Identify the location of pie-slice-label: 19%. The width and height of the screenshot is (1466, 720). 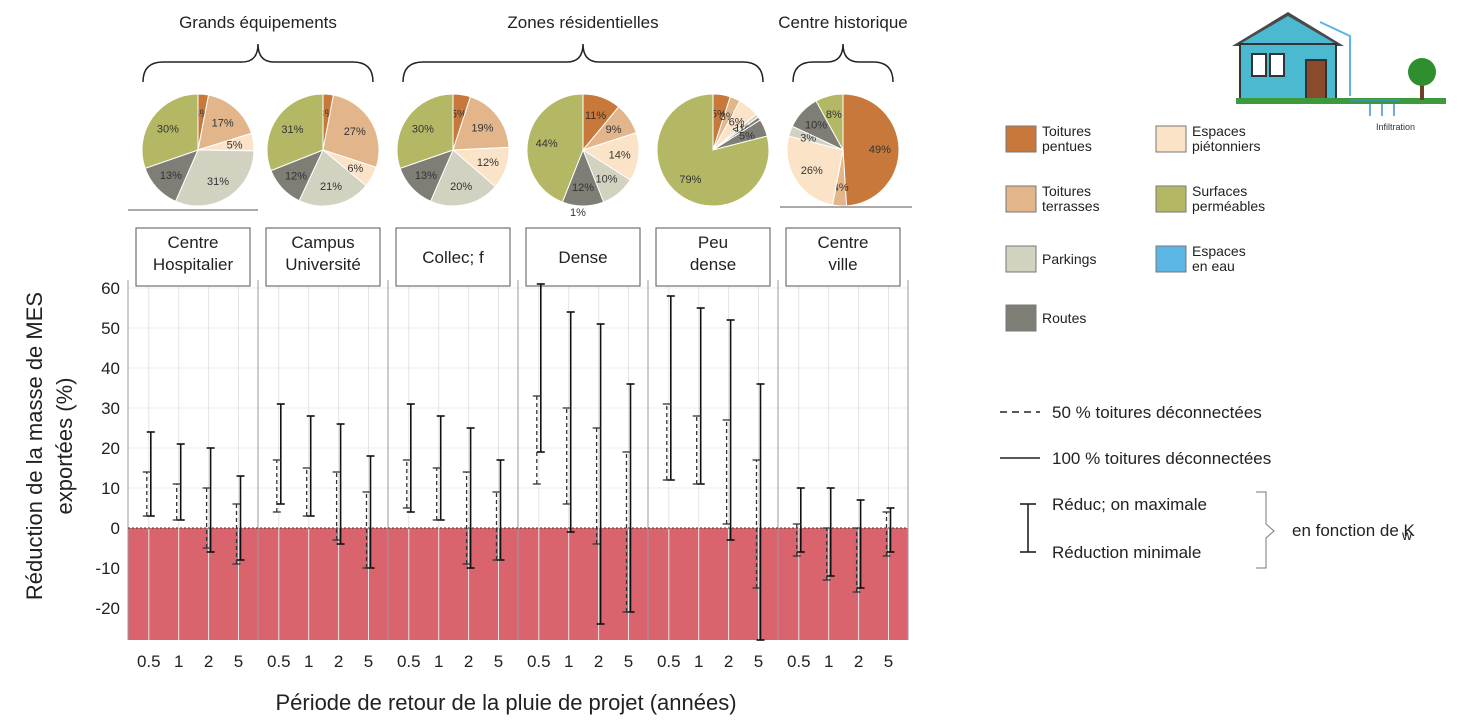
(482, 129).